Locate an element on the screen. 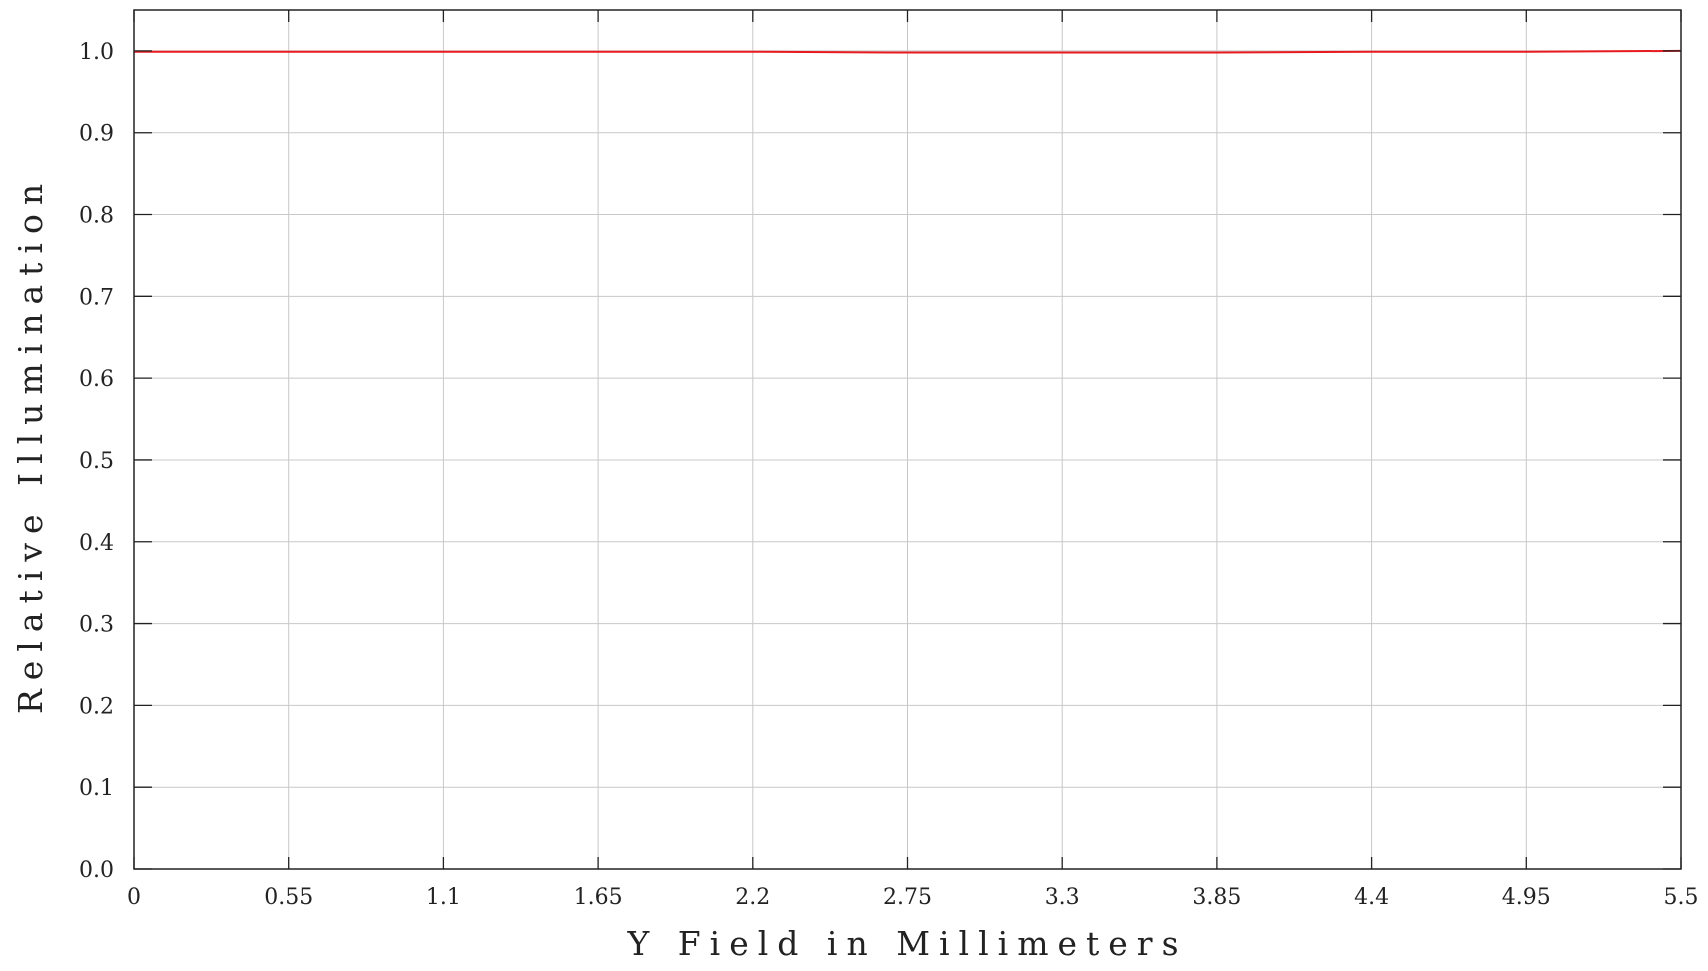  y-tick-label: 0.1 is located at coordinates (96, 788).